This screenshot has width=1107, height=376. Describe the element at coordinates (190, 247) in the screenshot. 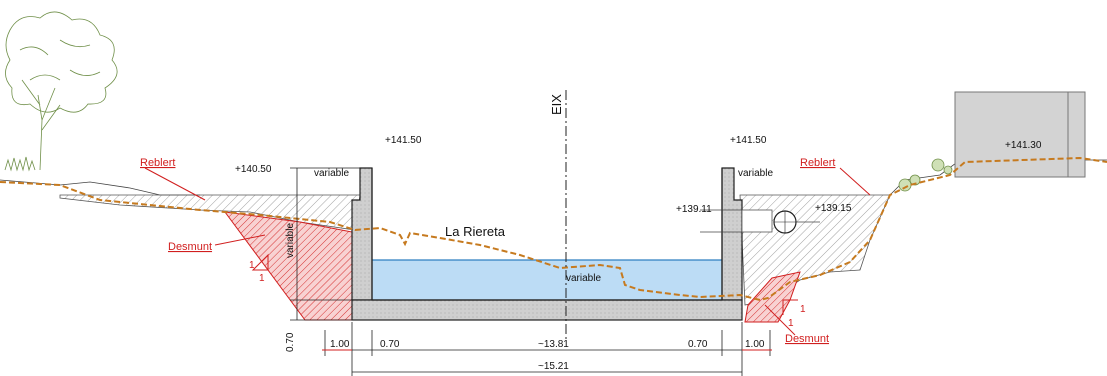

I see `desmunt-left-label: Desmunt` at that location.